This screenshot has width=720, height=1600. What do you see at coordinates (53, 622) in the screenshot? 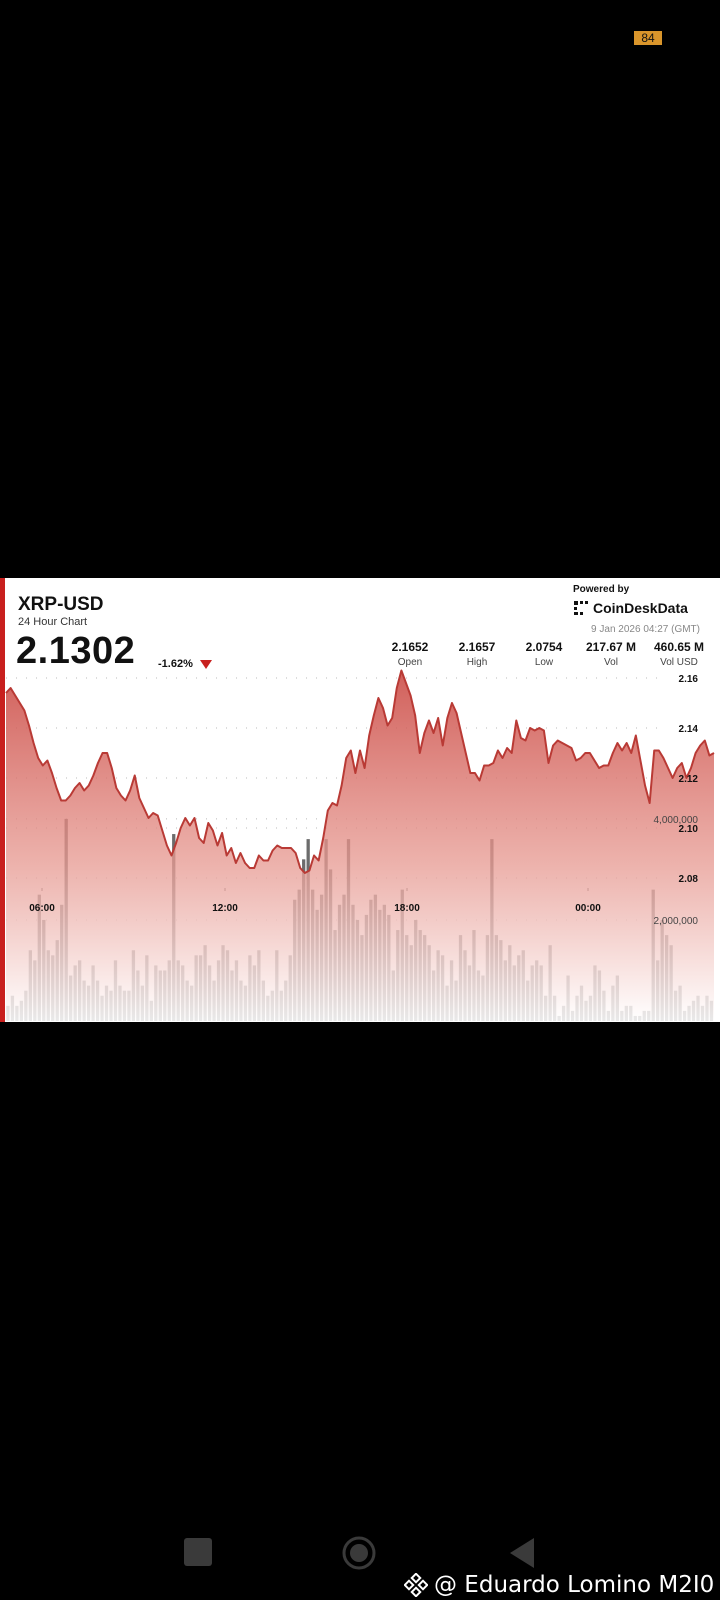
I see `chart-subtitle: 24 Hour Chart` at bounding box center [53, 622].